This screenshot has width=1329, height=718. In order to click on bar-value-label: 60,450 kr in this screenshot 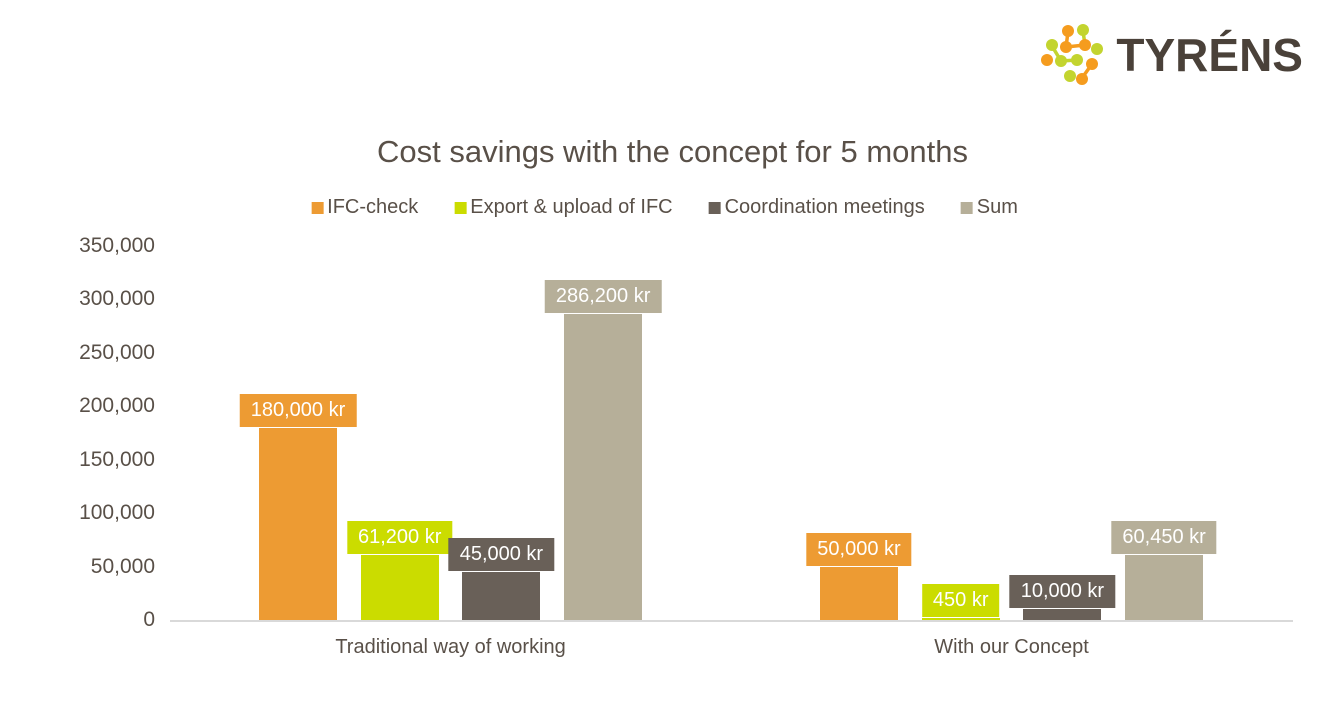, I will do `click(1164, 538)`.